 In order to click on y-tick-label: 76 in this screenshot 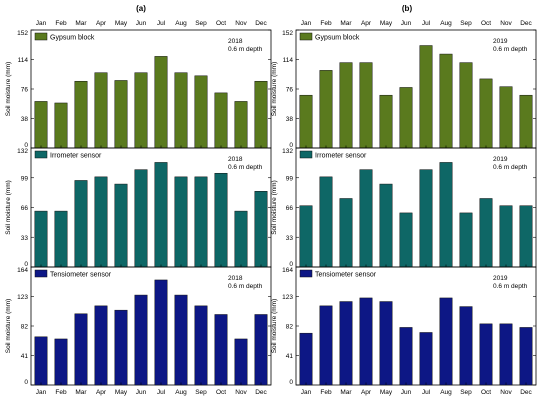, I will do `click(290, 90)`.